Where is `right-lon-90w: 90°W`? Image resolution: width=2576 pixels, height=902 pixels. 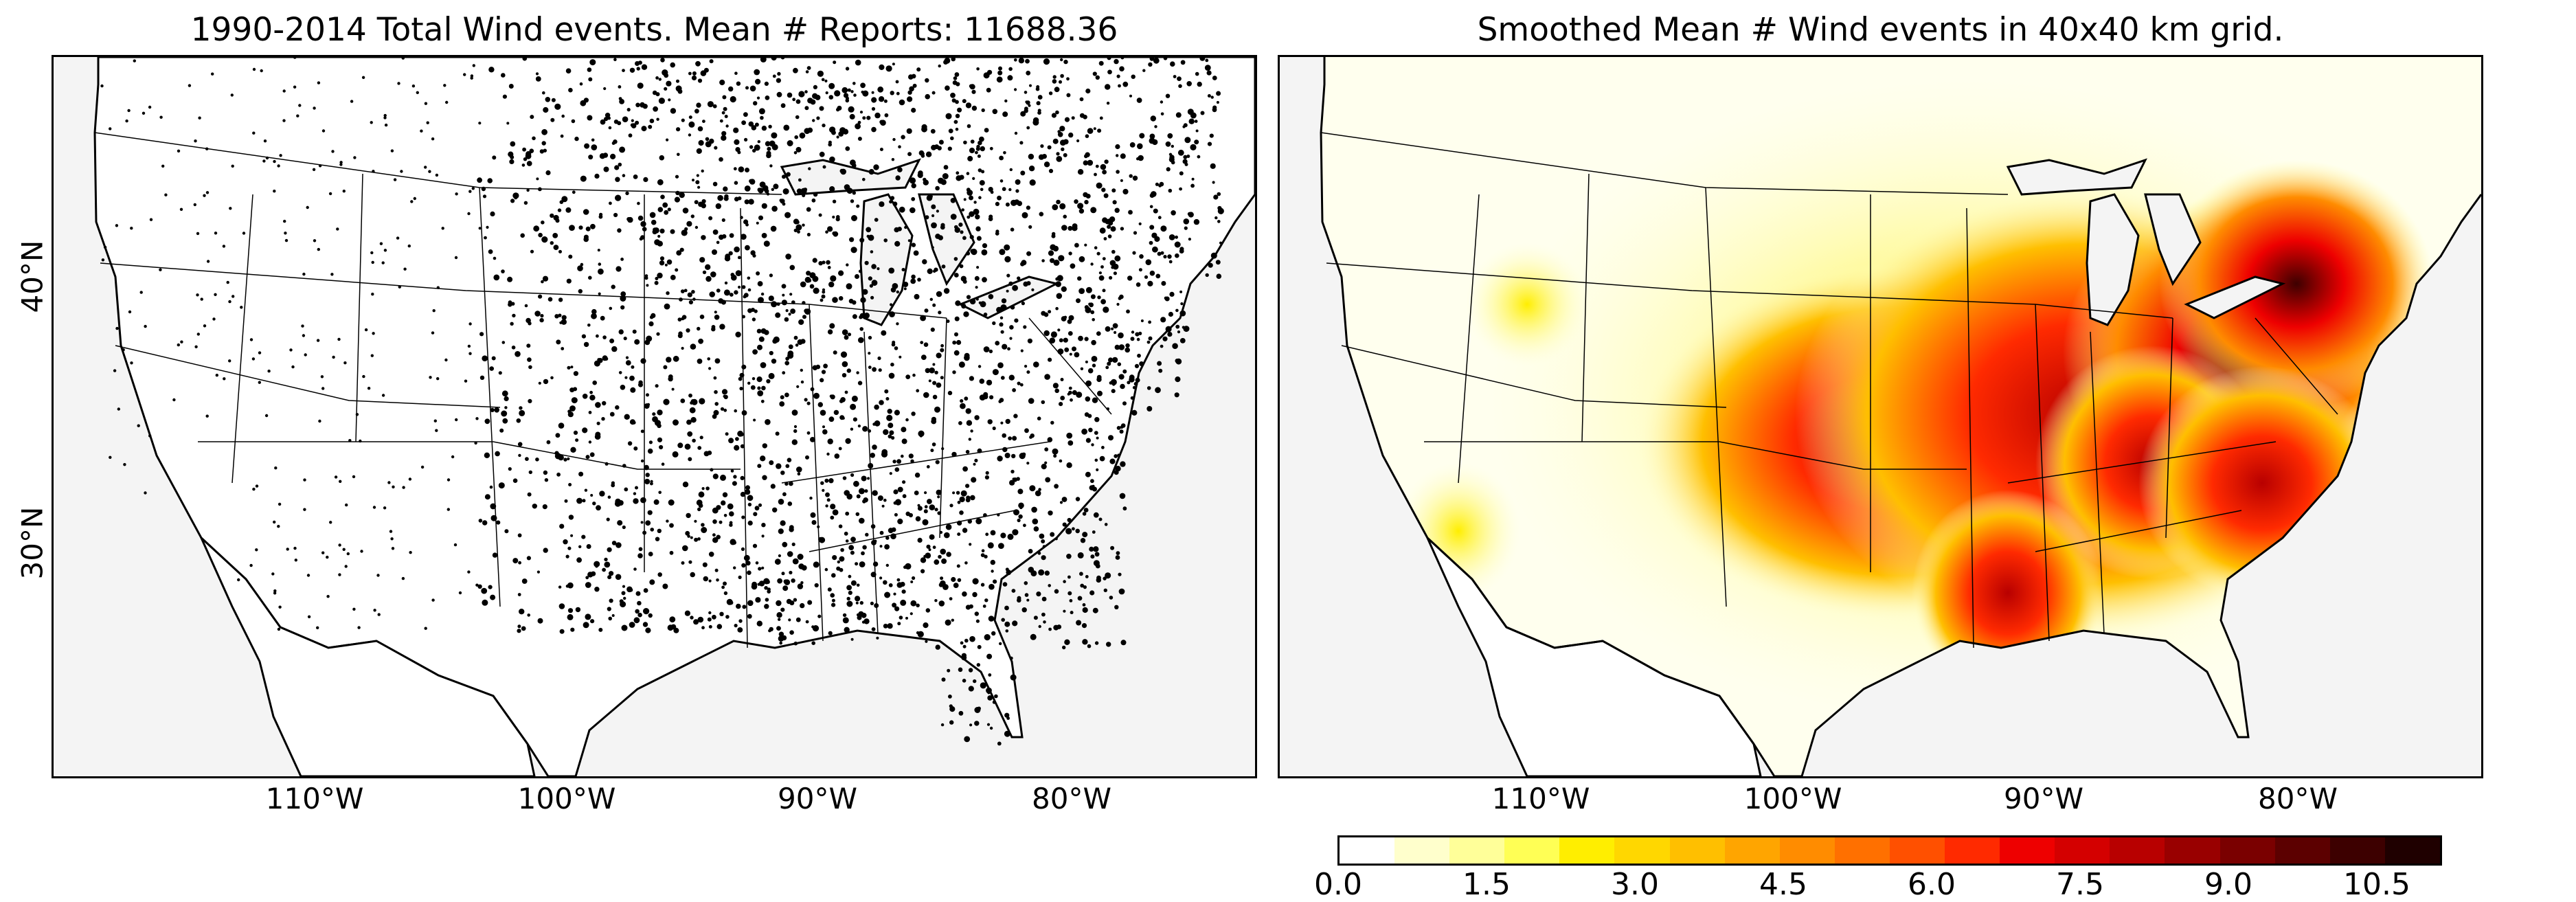
right-lon-90w: 90°W is located at coordinates (2043, 798).